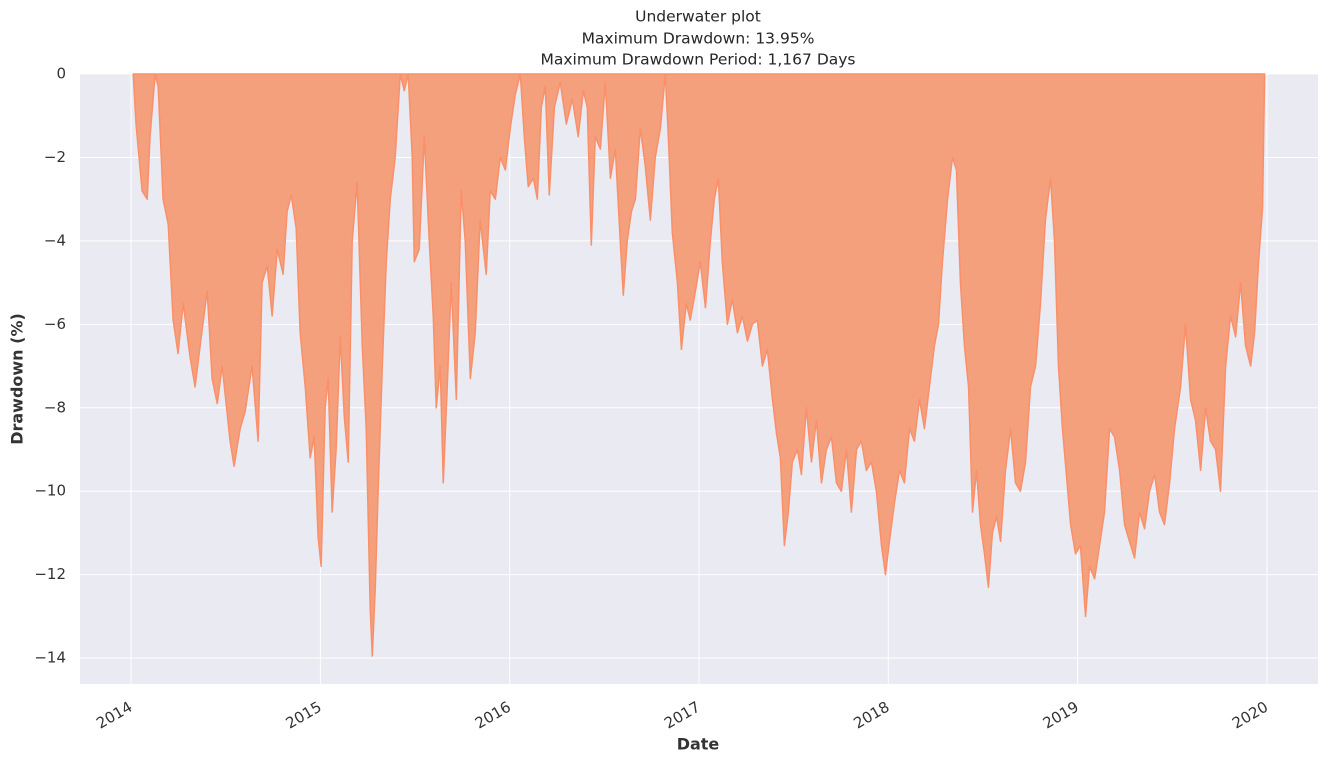  I want to click on y-tick-label: −6, so click(55, 324).